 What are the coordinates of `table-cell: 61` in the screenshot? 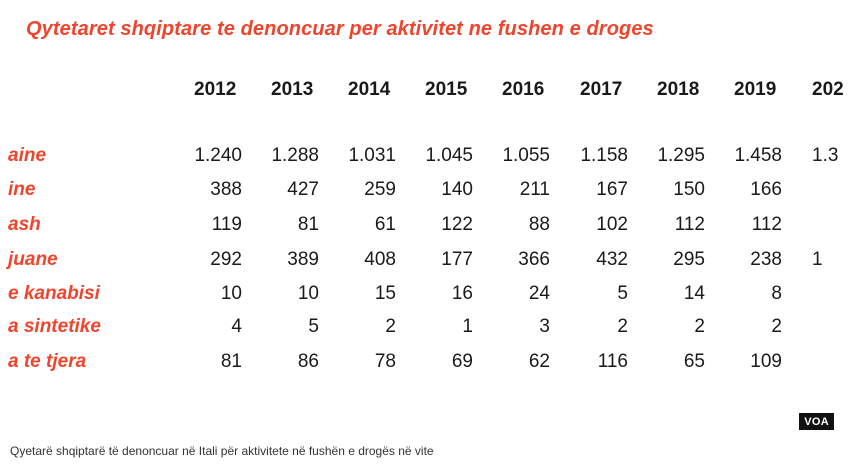 It's located at (385, 224).